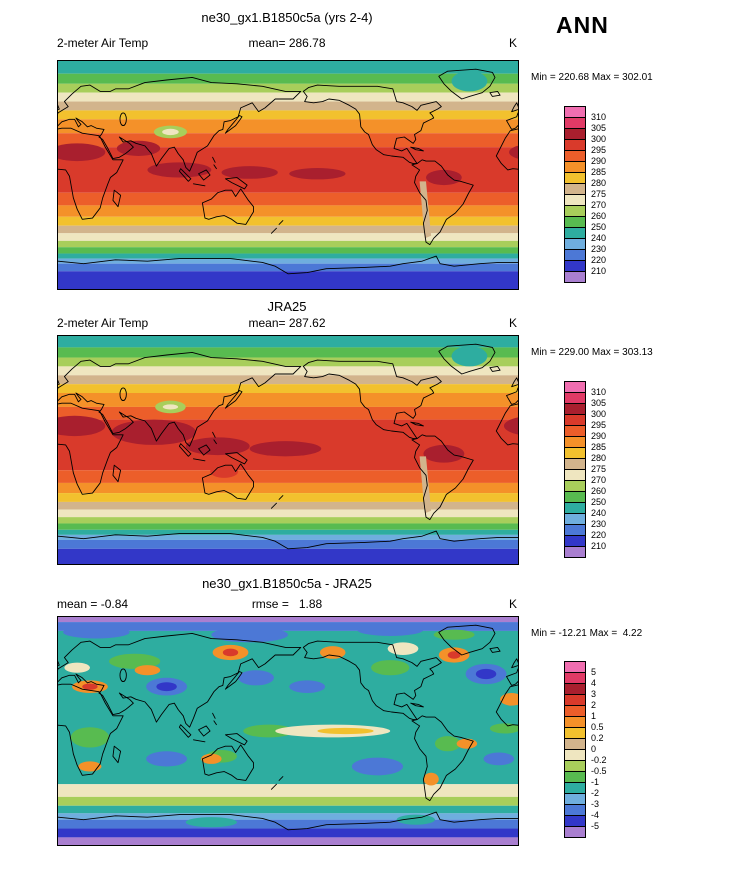 This screenshot has height=872, width=733. What do you see at coordinates (287, 323) in the screenshot?
I see `panel2-mean-label: mean= 287.62` at bounding box center [287, 323].